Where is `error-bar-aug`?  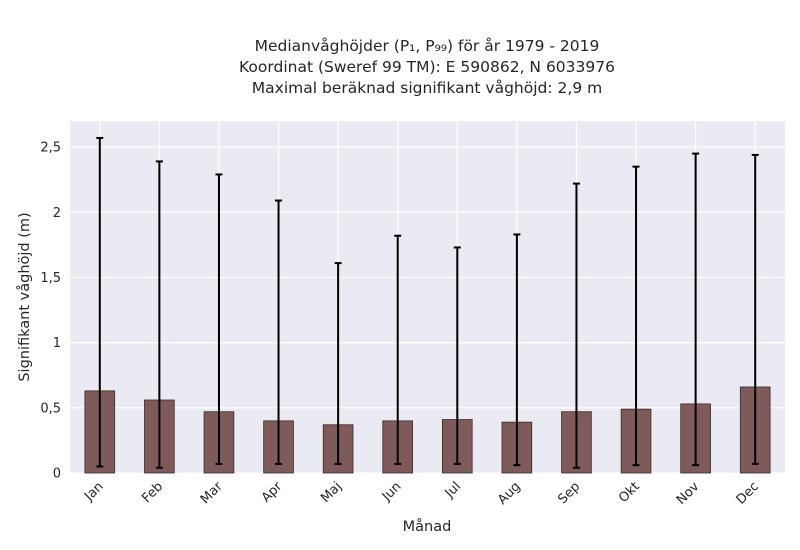 error-bar-aug is located at coordinates (517, 350).